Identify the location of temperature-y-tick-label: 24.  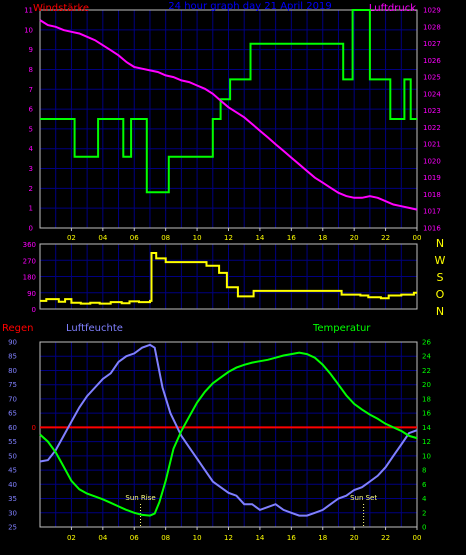
(426, 357).